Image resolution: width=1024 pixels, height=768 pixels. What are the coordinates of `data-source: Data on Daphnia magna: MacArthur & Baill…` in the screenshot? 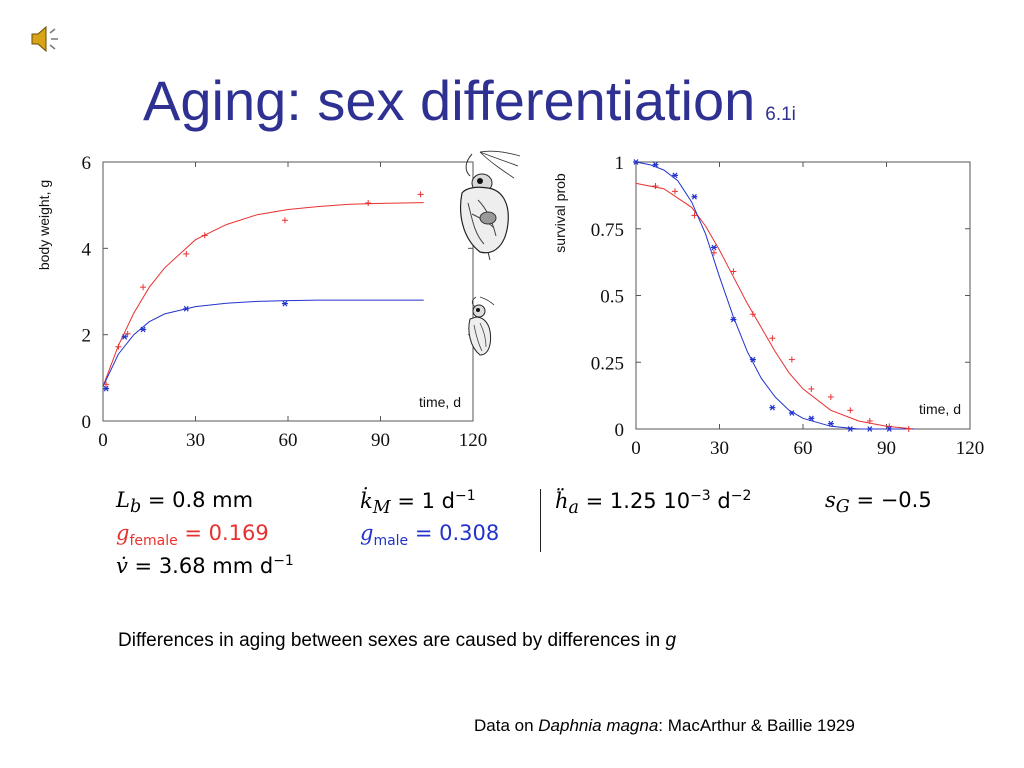 It's located at (664, 726).